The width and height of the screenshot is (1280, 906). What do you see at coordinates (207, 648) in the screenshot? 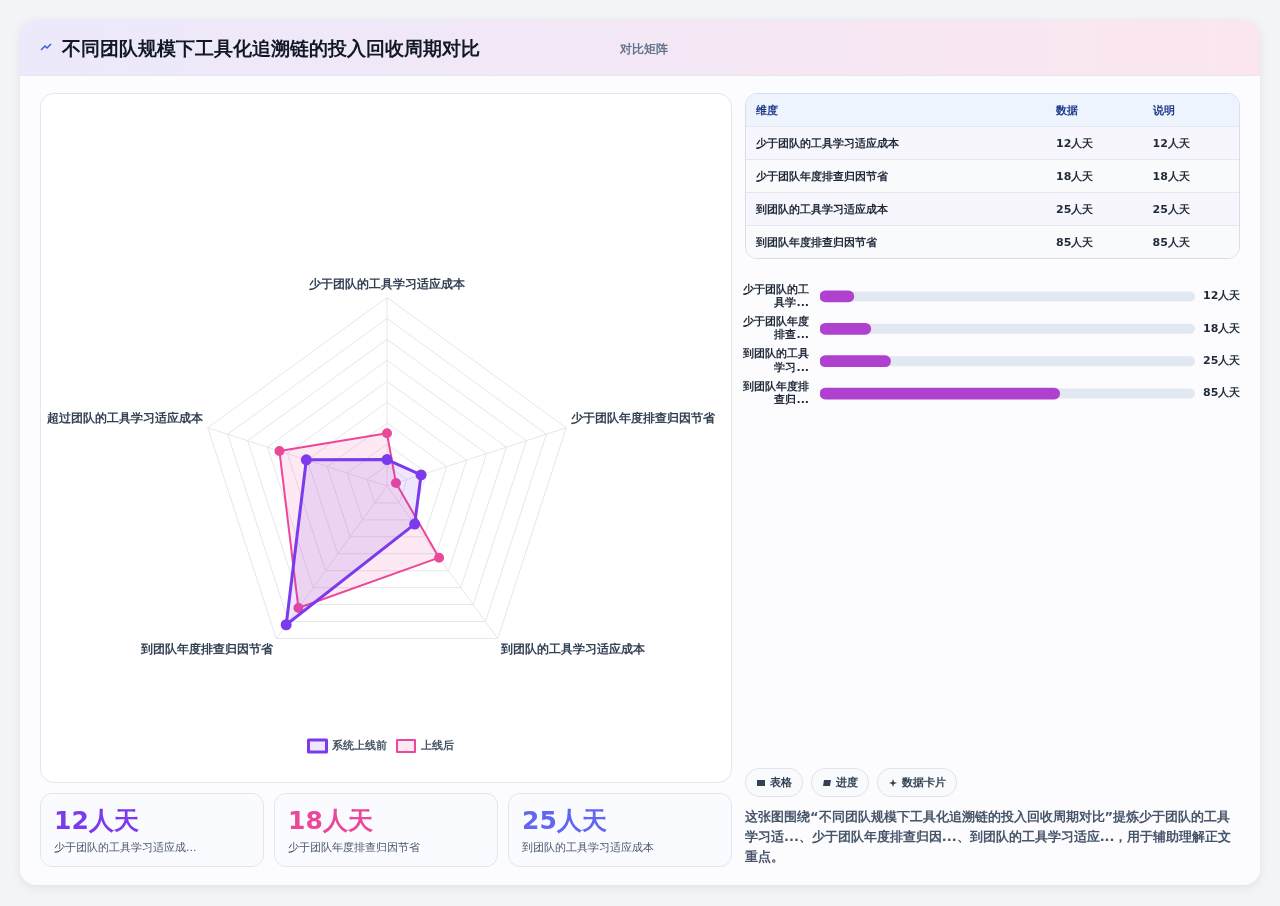
I see `spoke-label: 到团队年度排查归因节省` at bounding box center [207, 648].